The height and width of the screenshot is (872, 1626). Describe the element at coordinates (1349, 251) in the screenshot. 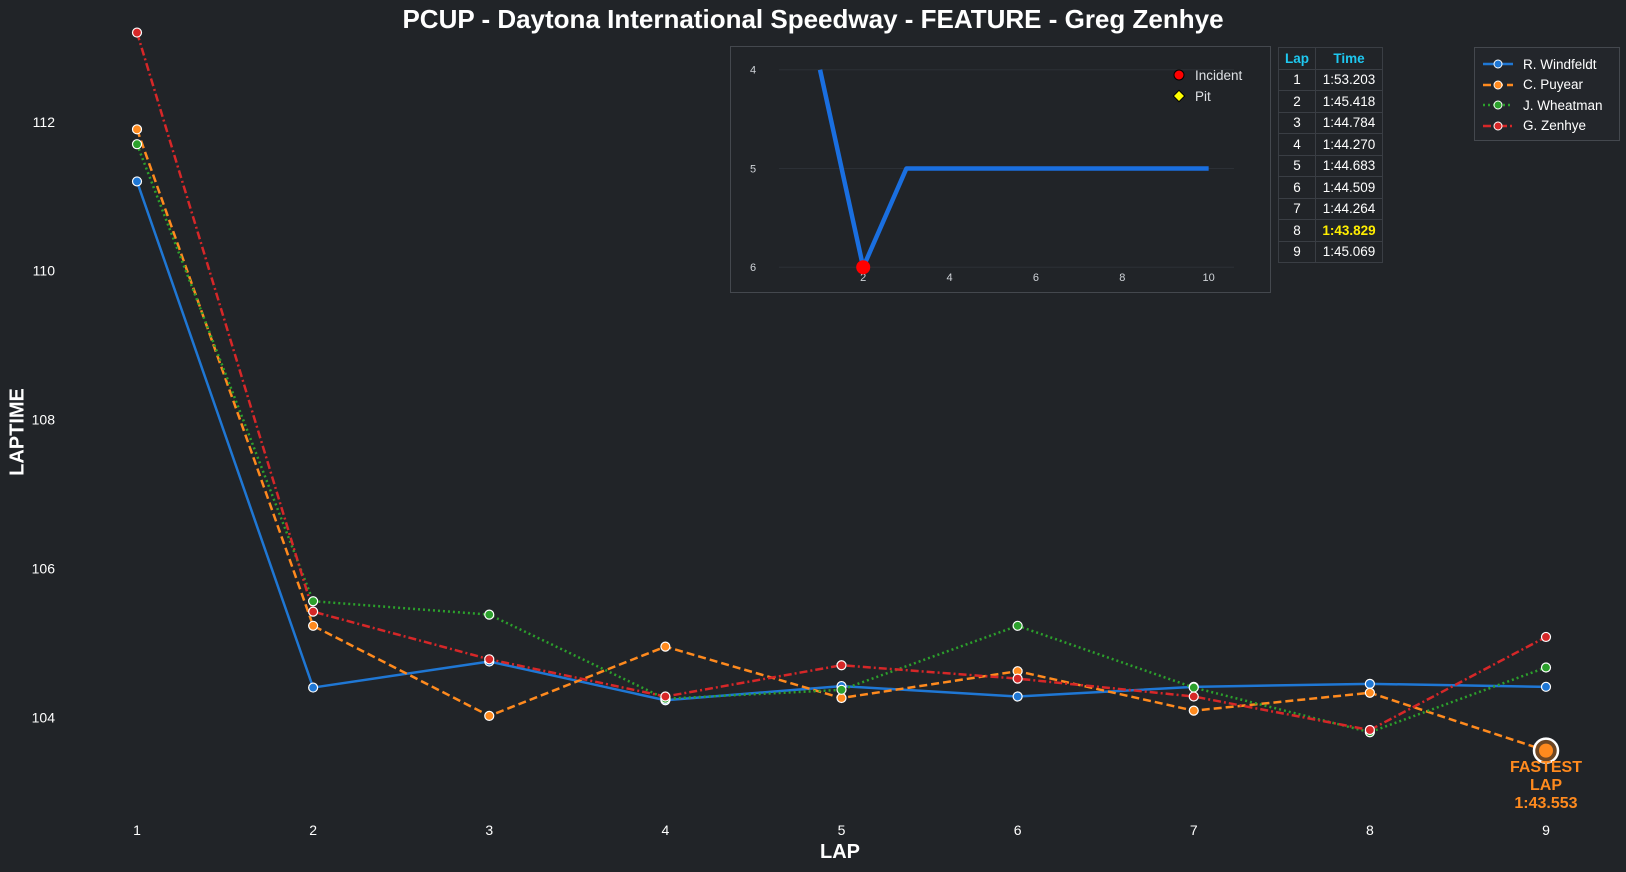

I see `table-cell-time: 1:45.069` at that location.